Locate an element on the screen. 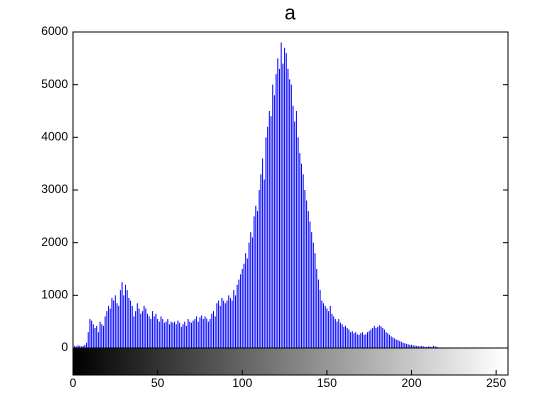 The width and height of the screenshot is (560, 420). colorbar is located at coordinates (289, 361).